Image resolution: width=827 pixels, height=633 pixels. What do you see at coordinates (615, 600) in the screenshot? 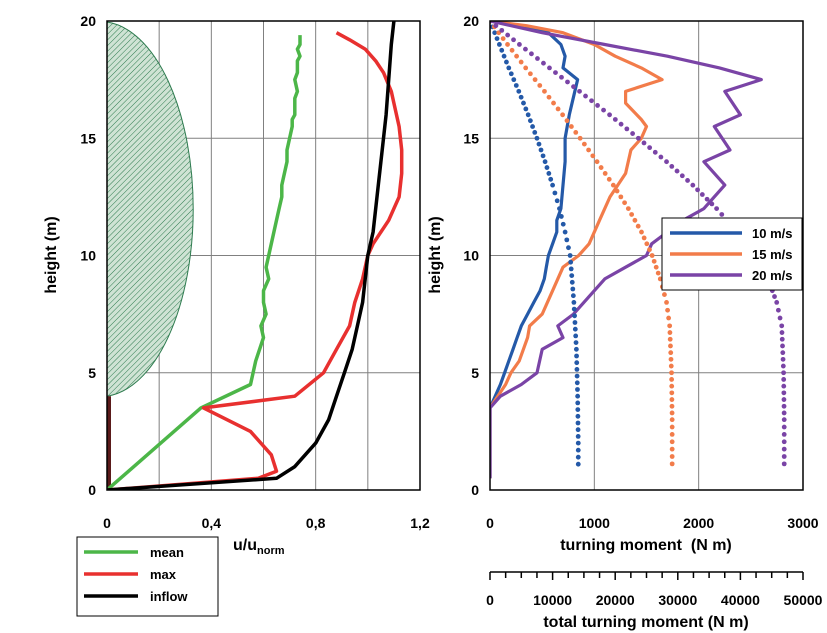
I see `x2-tick-label: 20000` at bounding box center [615, 600].